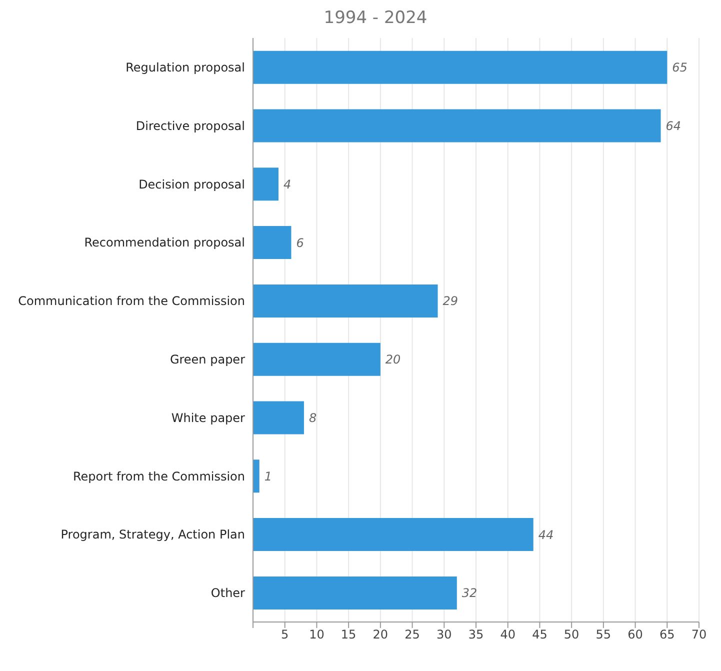 The width and height of the screenshot is (721, 671). Describe the element at coordinates (450, 301) in the screenshot. I see `data-label: 29` at that location.